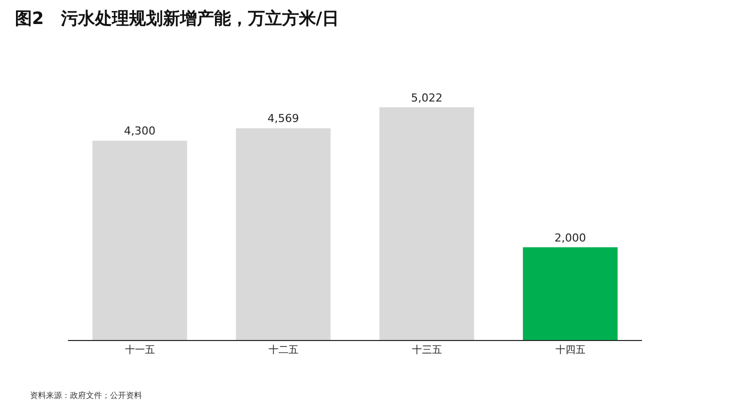  I want to click on x-tick-label: 十二五, so click(283, 350).